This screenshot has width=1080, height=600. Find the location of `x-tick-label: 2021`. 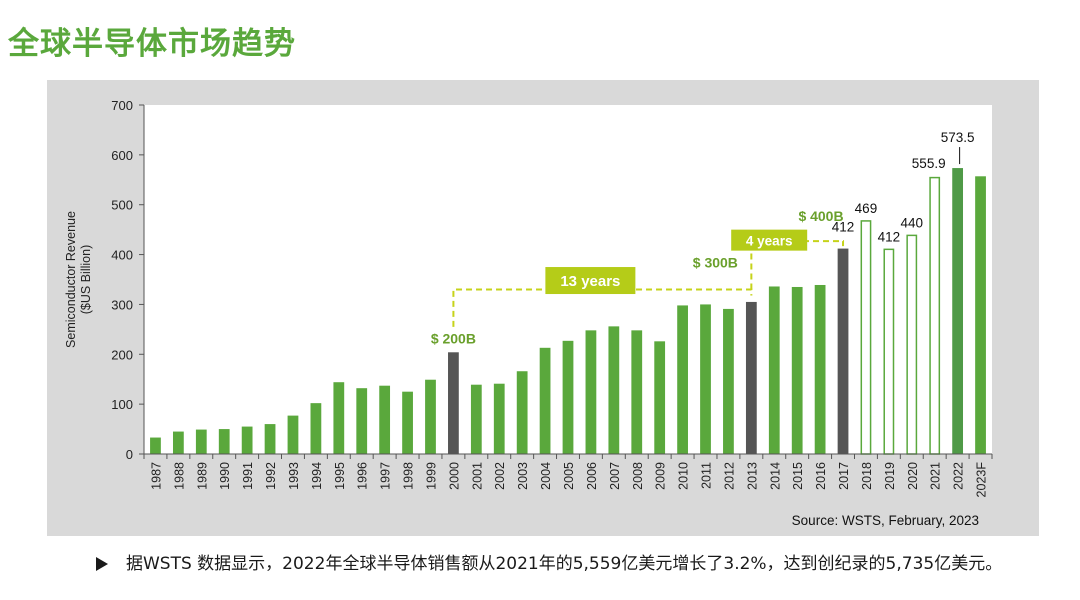

x-tick-label: 2021 is located at coordinates (936, 476).